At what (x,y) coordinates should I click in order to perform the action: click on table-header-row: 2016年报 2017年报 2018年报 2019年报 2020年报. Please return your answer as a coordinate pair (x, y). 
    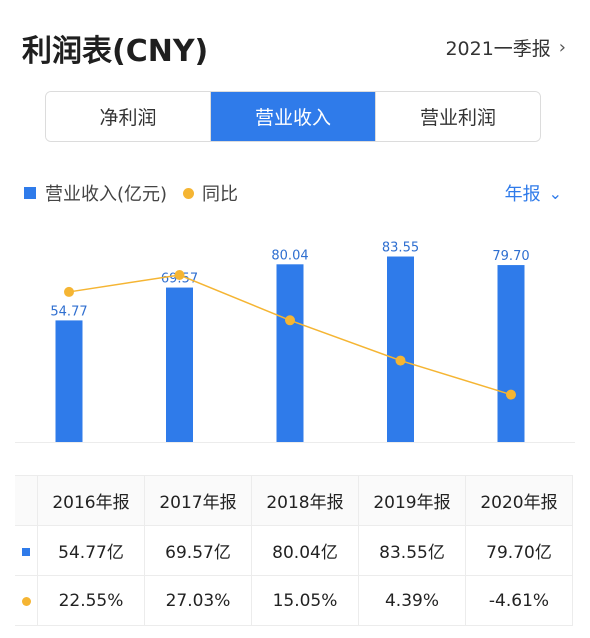
    Looking at the image, I should click on (294, 500).